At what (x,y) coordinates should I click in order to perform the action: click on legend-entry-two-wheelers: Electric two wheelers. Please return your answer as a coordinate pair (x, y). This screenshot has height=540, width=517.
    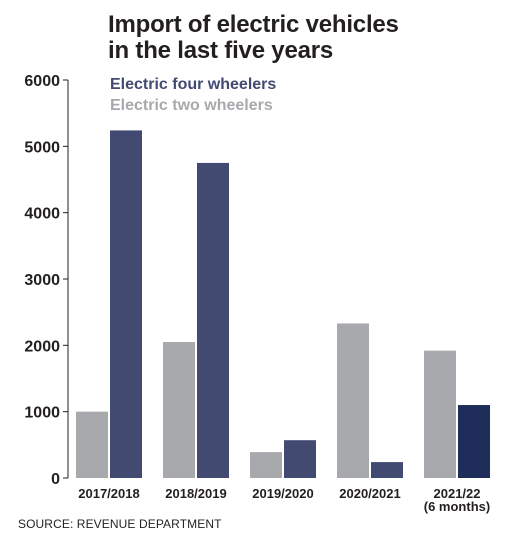
    Looking at the image, I should click on (191, 105).